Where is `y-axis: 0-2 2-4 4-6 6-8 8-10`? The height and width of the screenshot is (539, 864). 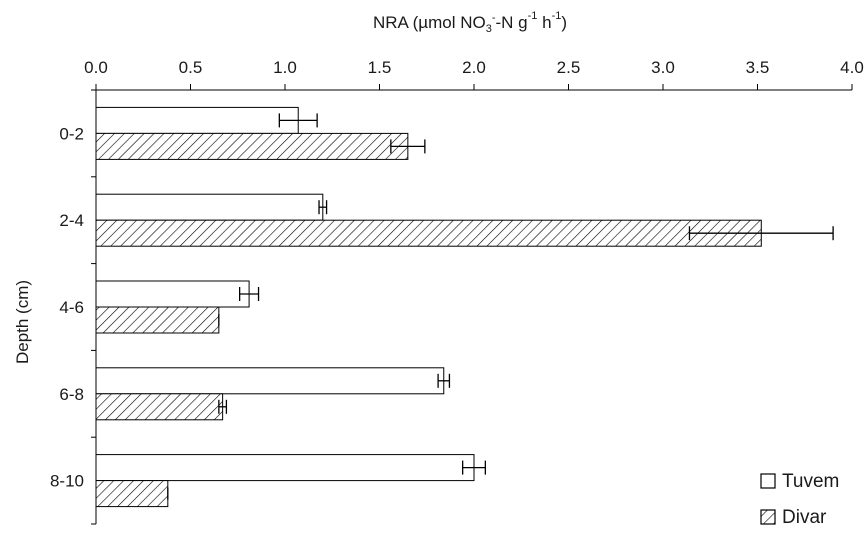
y-axis: 0-2 2-4 4-6 6-8 8-10 is located at coordinates (73, 307).